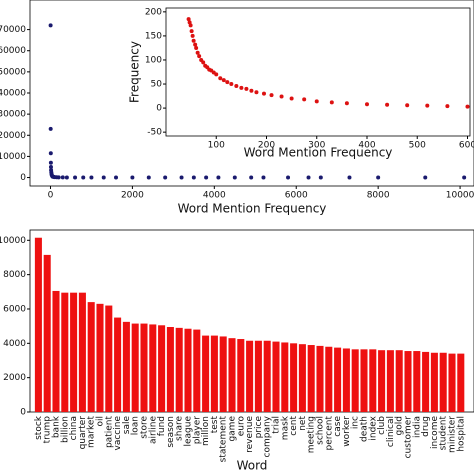 This screenshot has height=474, width=474. Describe the element at coordinates (214, 196) in the screenshot. I see `x-tick-label: 4000` at that location.